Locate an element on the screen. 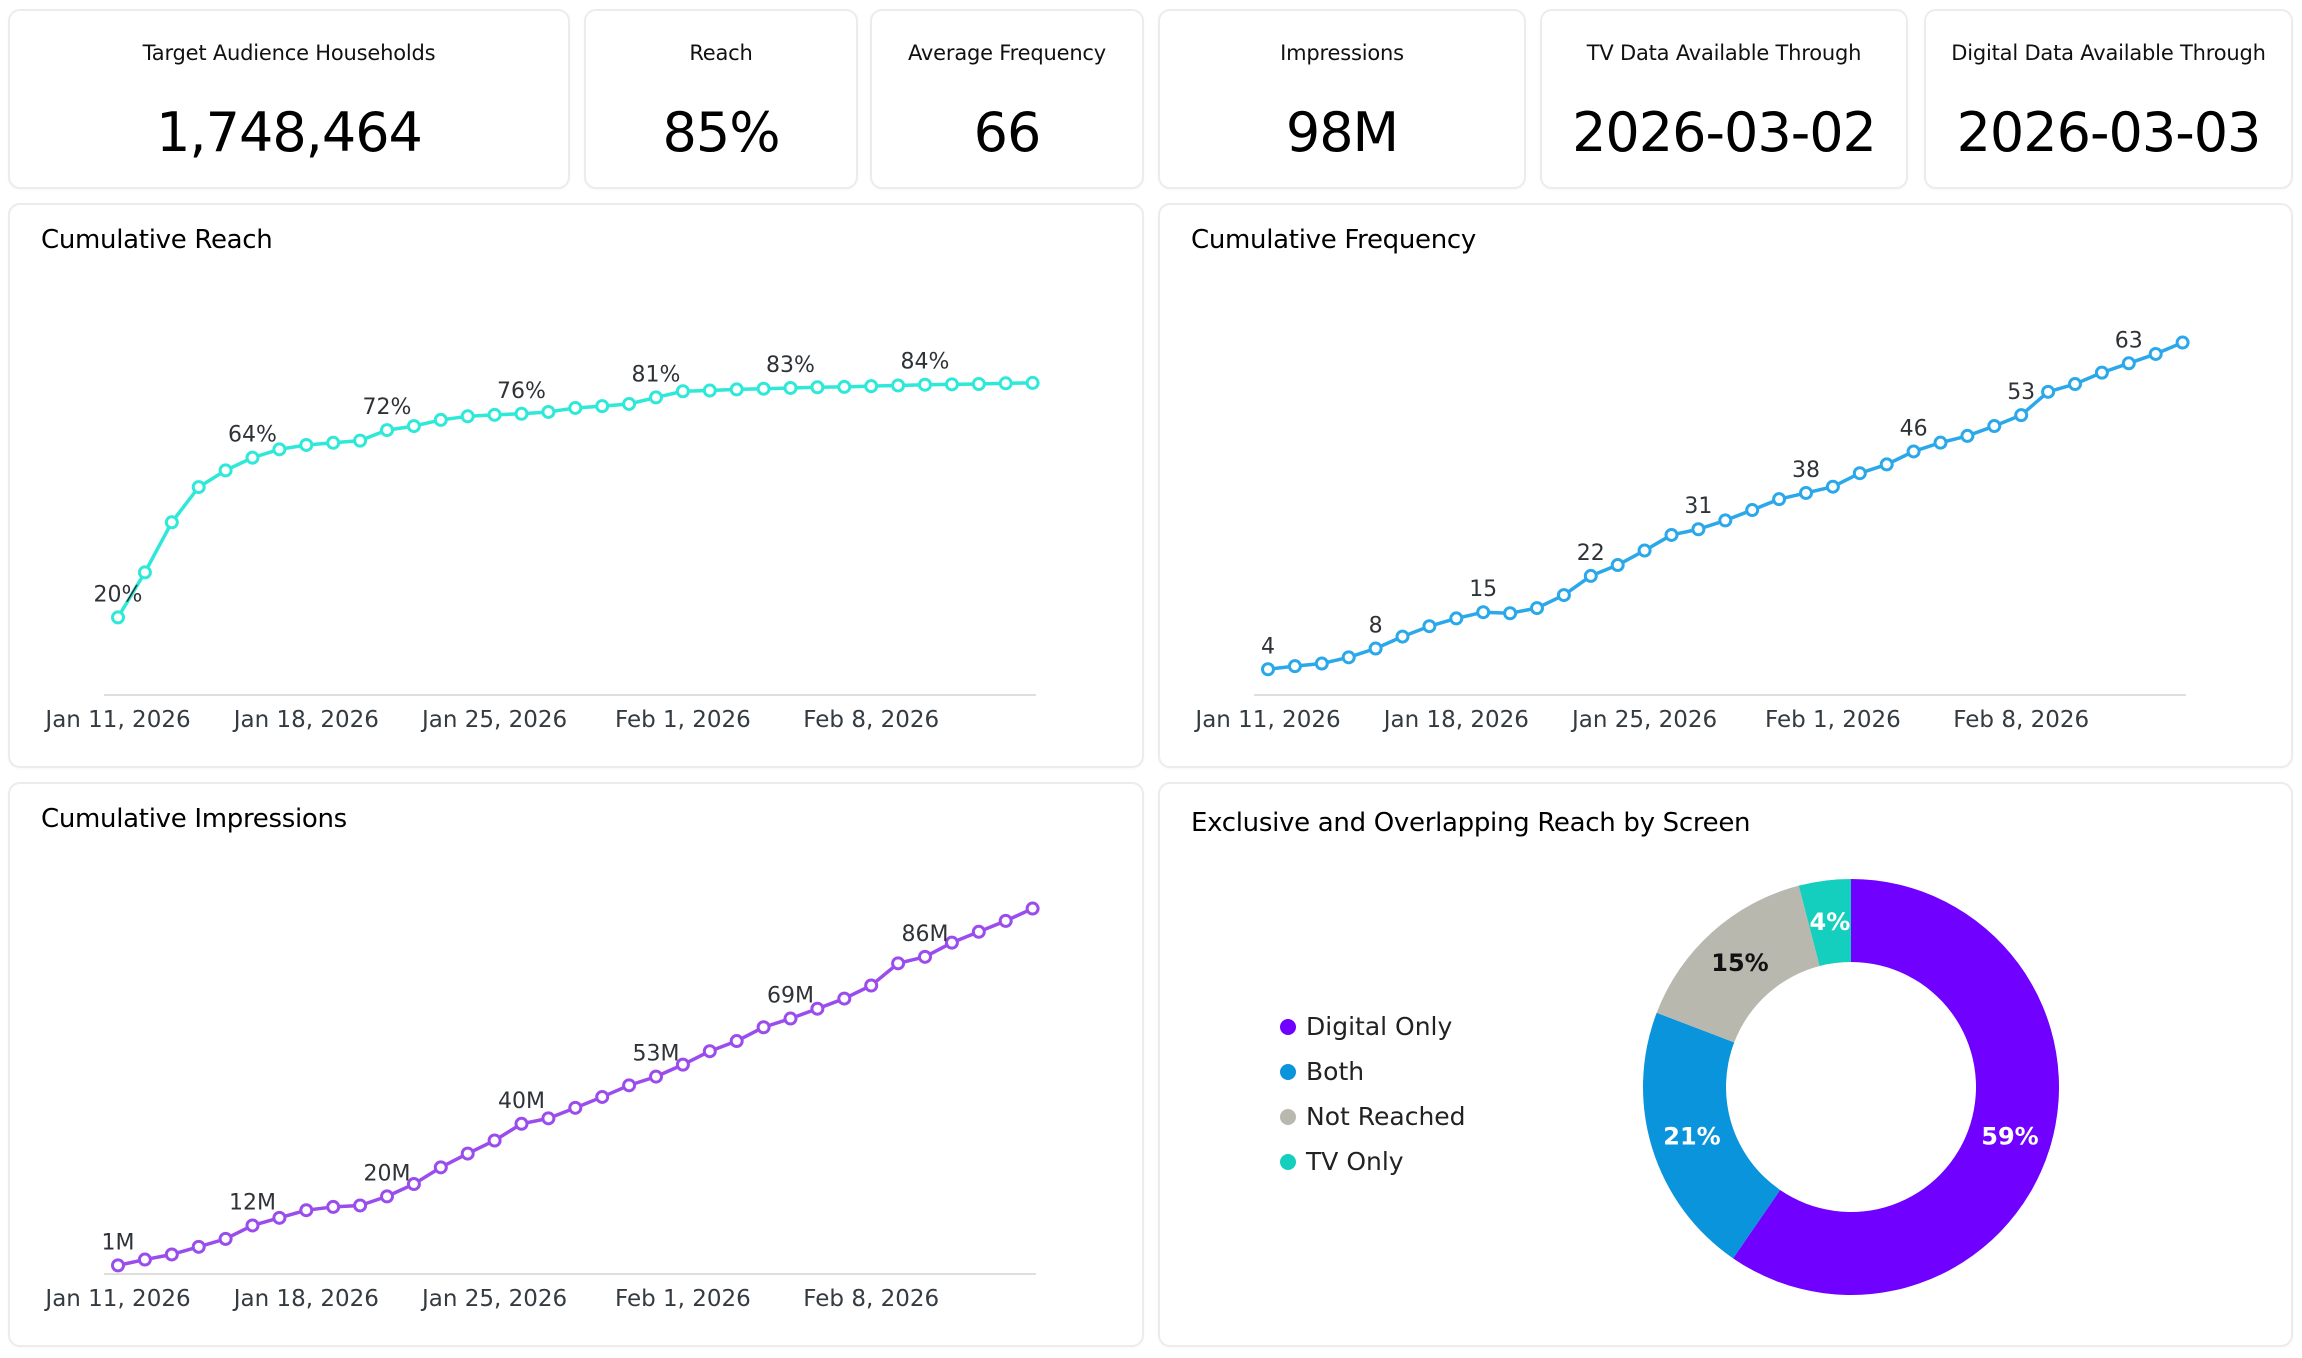 The width and height of the screenshot is (2302, 1358). donut-slice-both is located at coordinates (1712, 1135).